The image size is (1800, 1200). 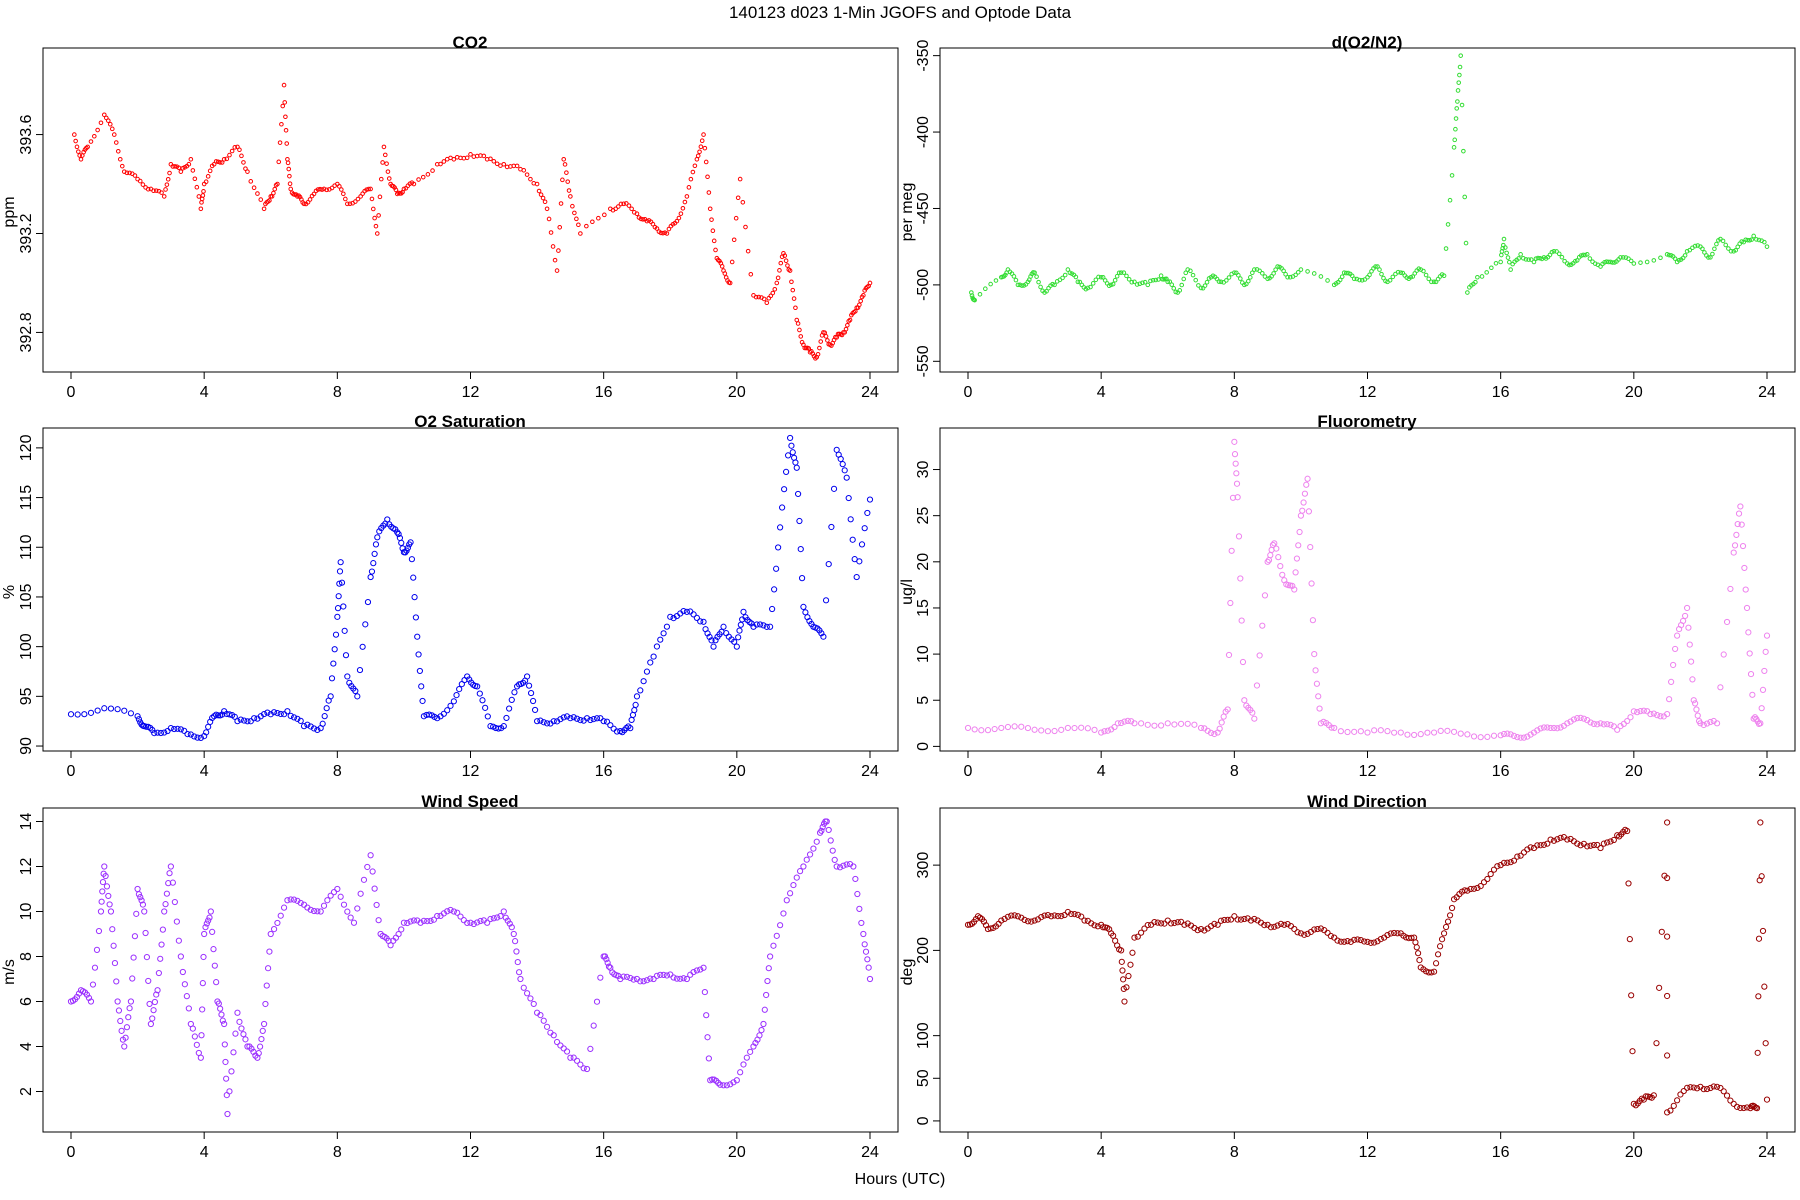 What do you see at coordinates (1234, 771) in the screenshot?
I see `fluor-xtick-label-2: 8` at bounding box center [1234, 771].